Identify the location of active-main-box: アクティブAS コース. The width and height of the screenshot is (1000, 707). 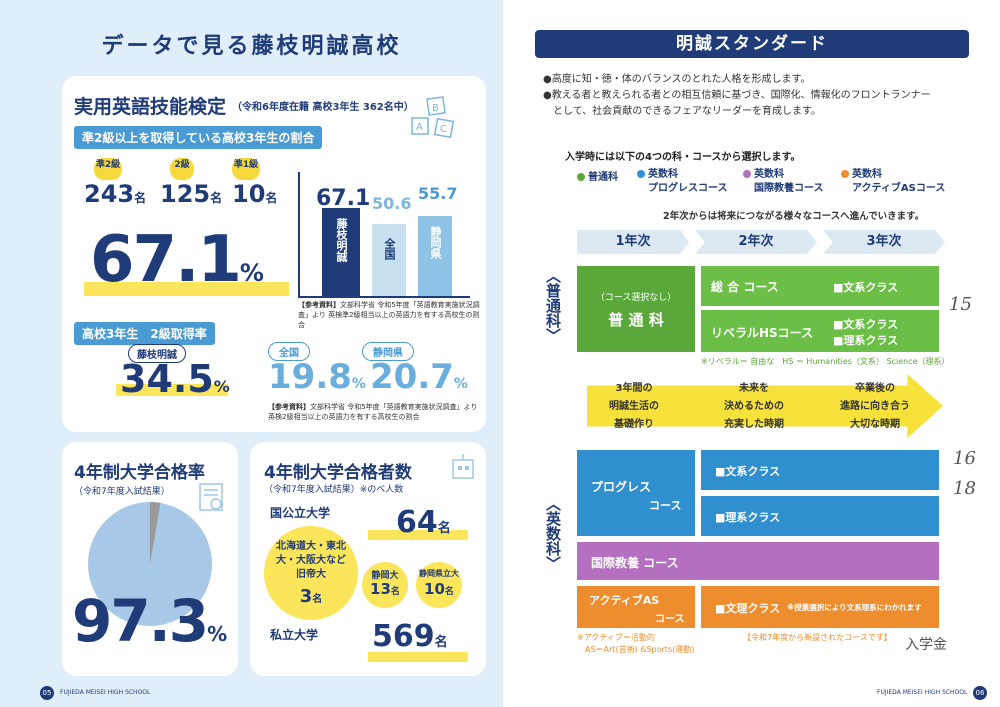
(636, 607).